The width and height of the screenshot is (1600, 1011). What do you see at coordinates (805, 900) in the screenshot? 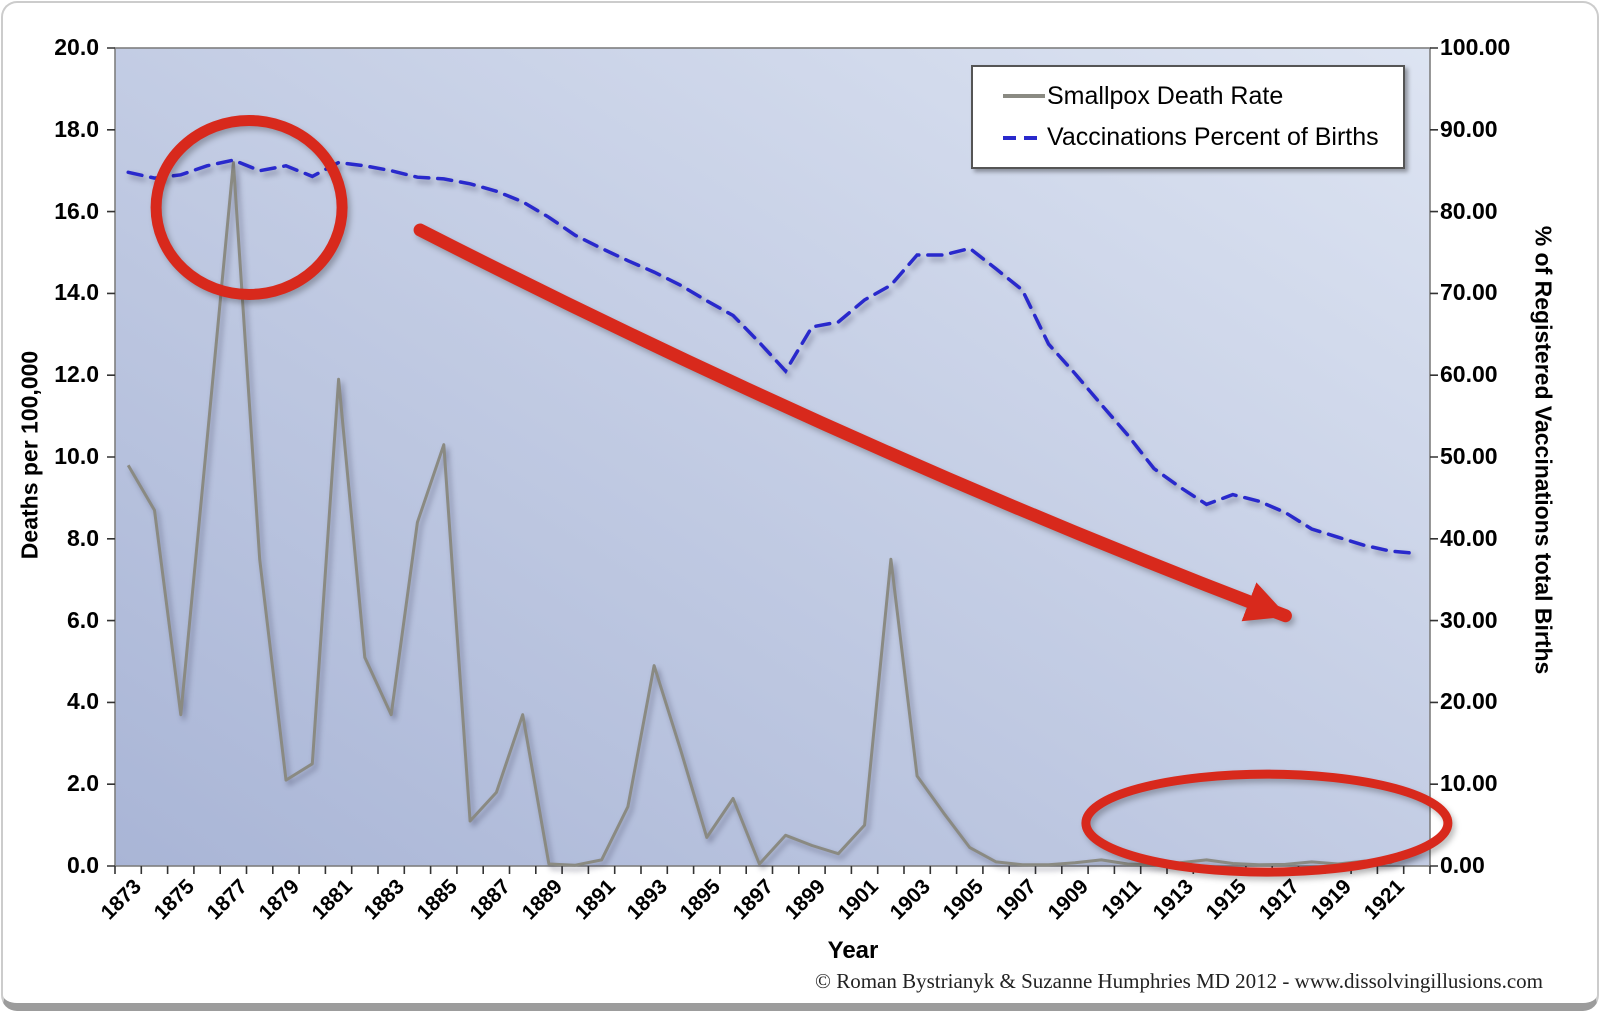
I see `x-axis-tick-label: 1899` at bounding box center [805, 900].